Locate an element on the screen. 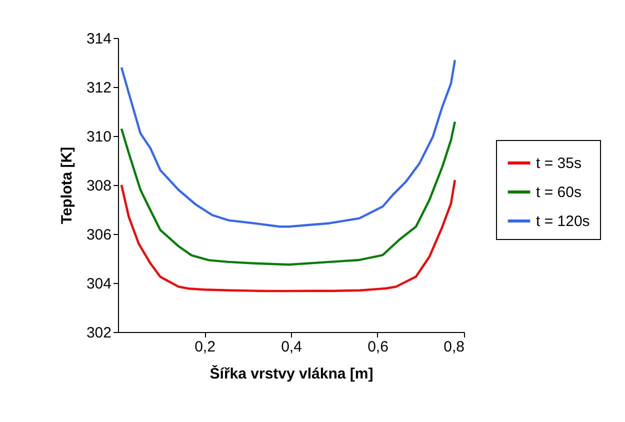 This screenshot has height=422, width=625. x-tick-label: 0,2 is located at coordinates (205, 347).